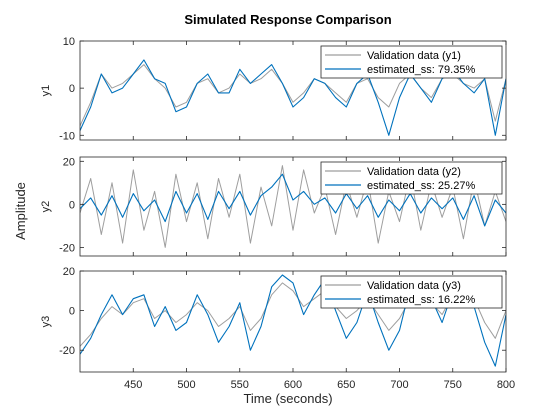 This screenshot has height=420, width=560. Describe the element at coordinates (421, 300) in the screenshot. I see `legend-entry: estimated_ss: 16.22%` at that location.